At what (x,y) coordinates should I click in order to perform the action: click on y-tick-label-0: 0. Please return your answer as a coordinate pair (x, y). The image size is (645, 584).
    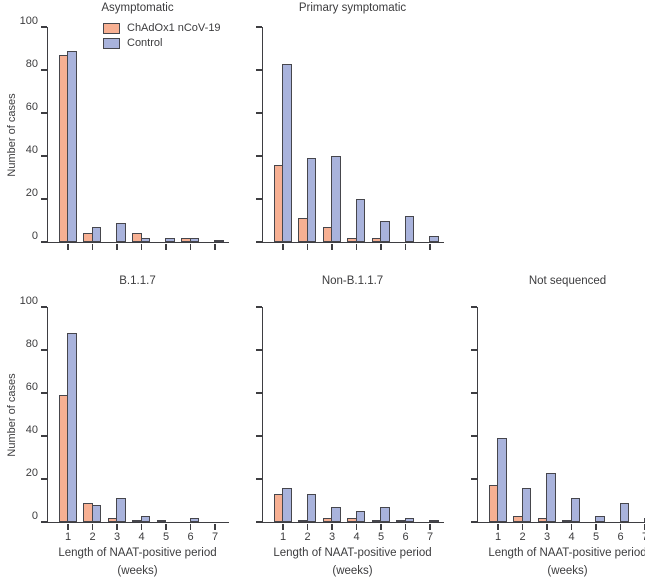
    Looking at the image, I should click on (34, 236).